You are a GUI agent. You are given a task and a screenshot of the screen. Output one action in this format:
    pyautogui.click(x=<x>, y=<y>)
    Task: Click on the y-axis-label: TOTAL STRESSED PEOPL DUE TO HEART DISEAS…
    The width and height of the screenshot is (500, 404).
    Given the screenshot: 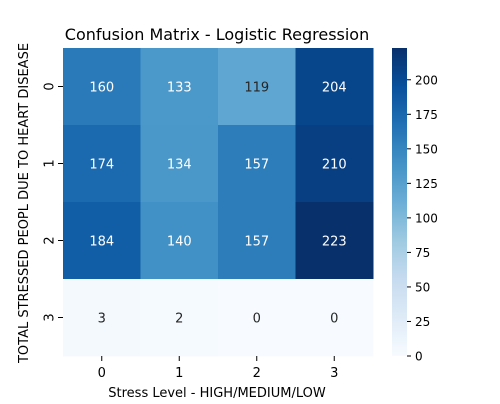 What is the action you would take?
    pyautogui.click(x=24, y=203)
    